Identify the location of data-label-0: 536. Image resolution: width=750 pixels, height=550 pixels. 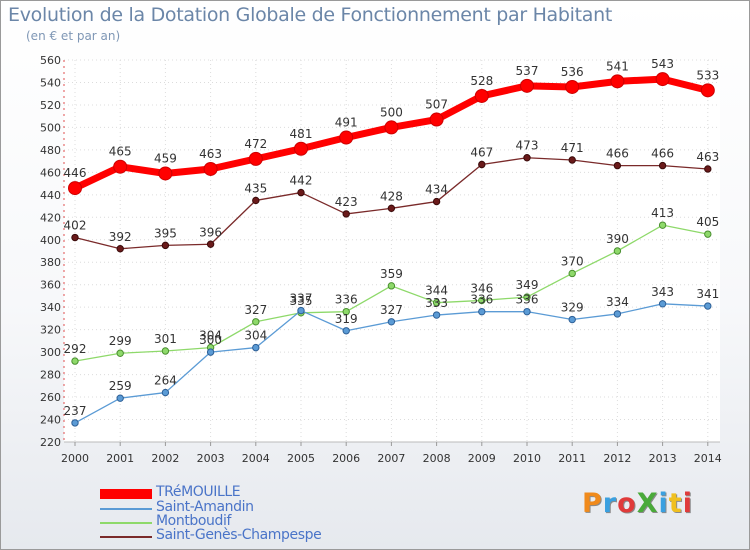
(572, 72).